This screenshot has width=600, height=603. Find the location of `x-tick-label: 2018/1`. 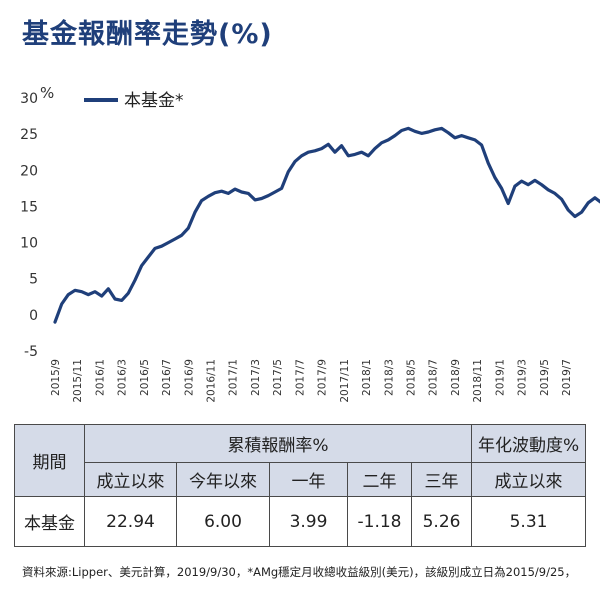

x-tick-label: 2018/1 is located at coordinates (367, 377).